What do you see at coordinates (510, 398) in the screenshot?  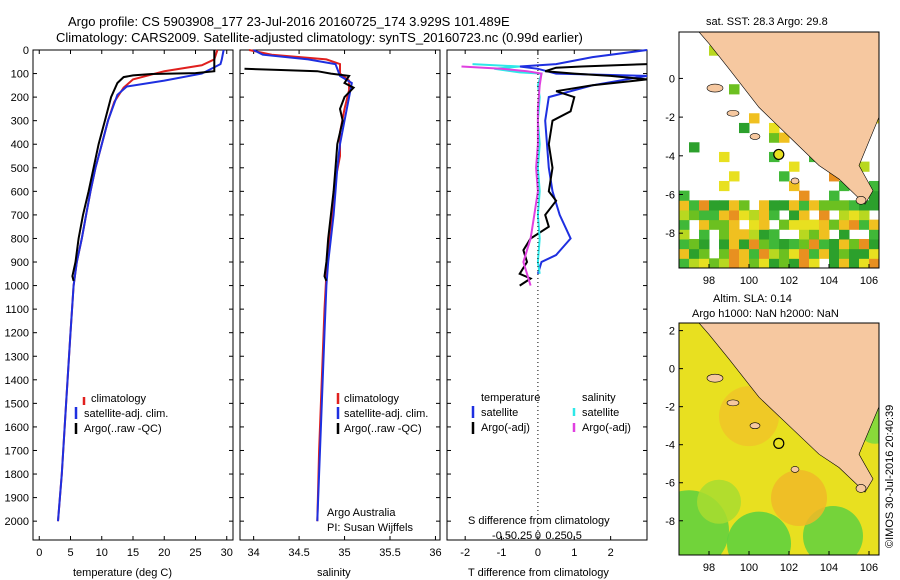 I see `legend-temperature-heading: temperature` at bounding box center [510, 398].